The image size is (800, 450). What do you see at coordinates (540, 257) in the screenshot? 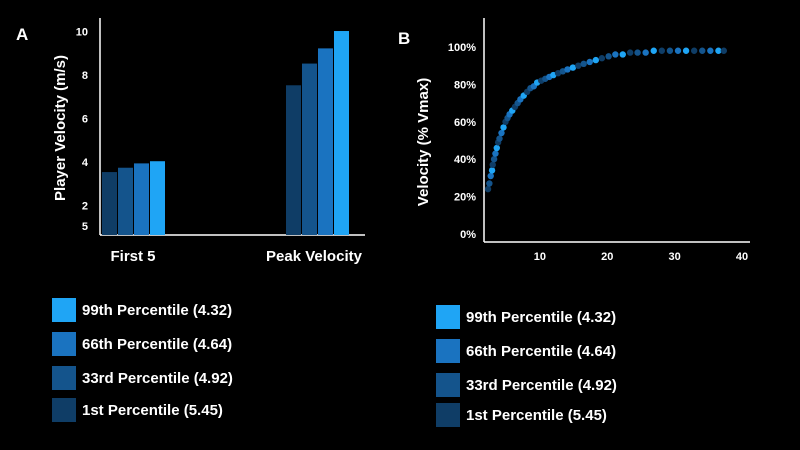
I see `x-tick-label: 10` at bounding box center [540, 257].